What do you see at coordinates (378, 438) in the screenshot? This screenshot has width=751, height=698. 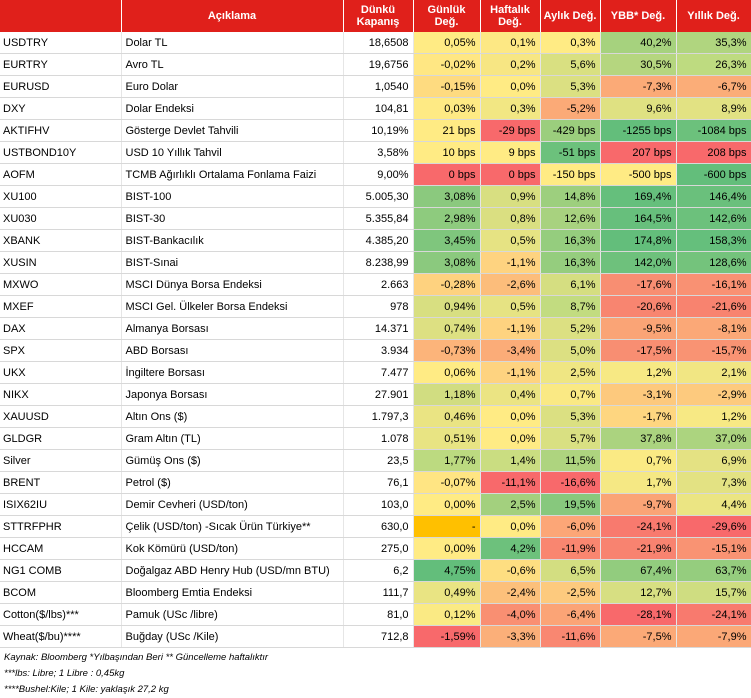 I see `cell-close: 1.078` at bounding box center [378, 438].